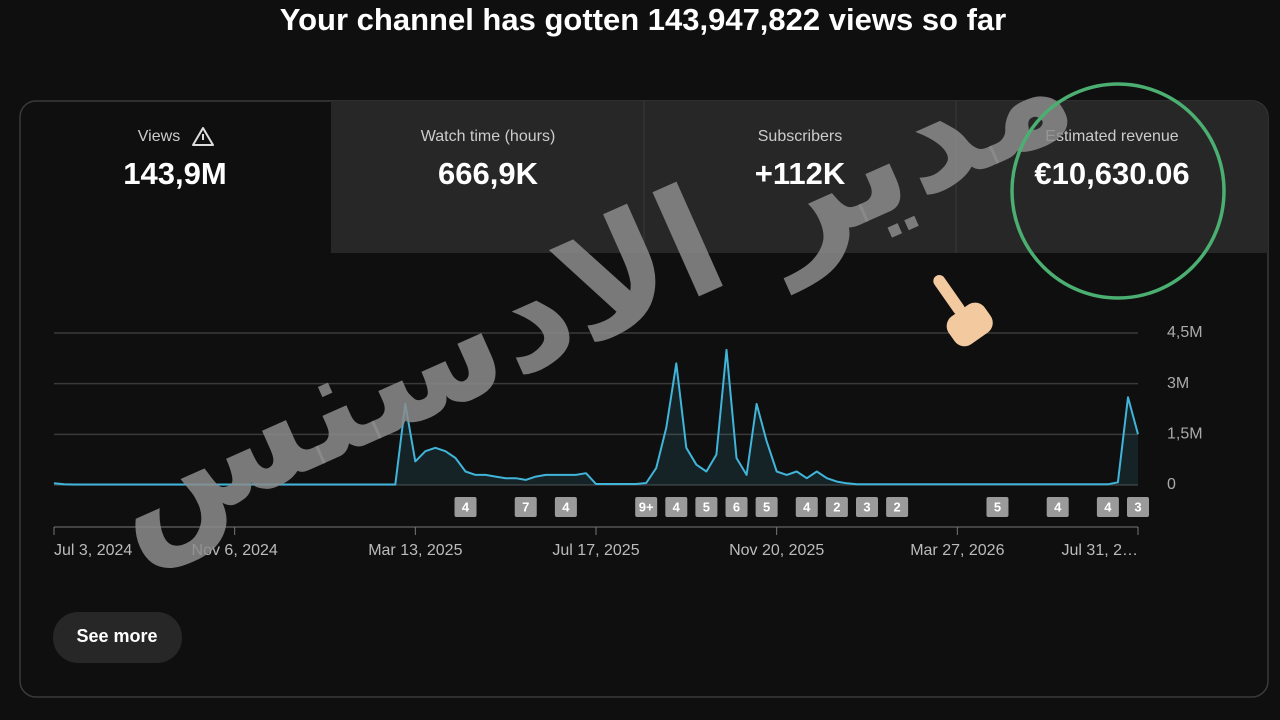 The width and height of the screenshot is (1280, 720). I want to click on hand-finger, so click(949, 295).